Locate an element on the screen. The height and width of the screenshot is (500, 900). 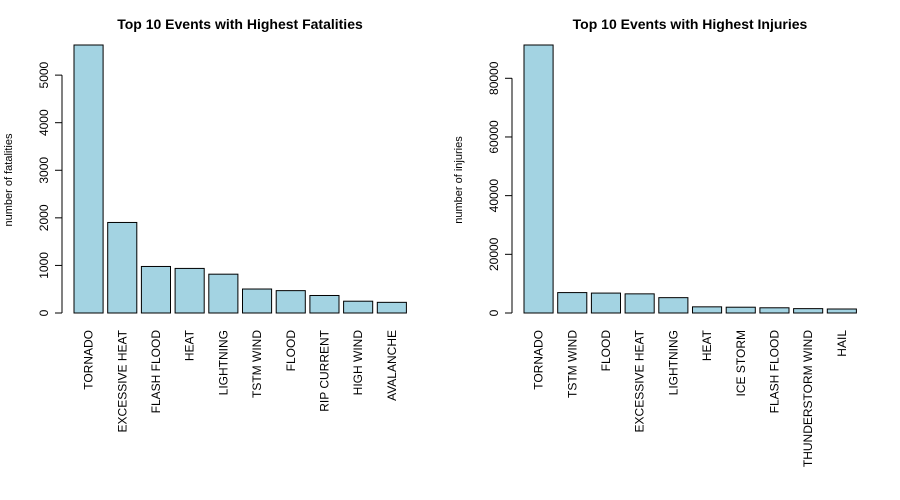
y-tick-label: 80000 is located at coordinates (494, 78).